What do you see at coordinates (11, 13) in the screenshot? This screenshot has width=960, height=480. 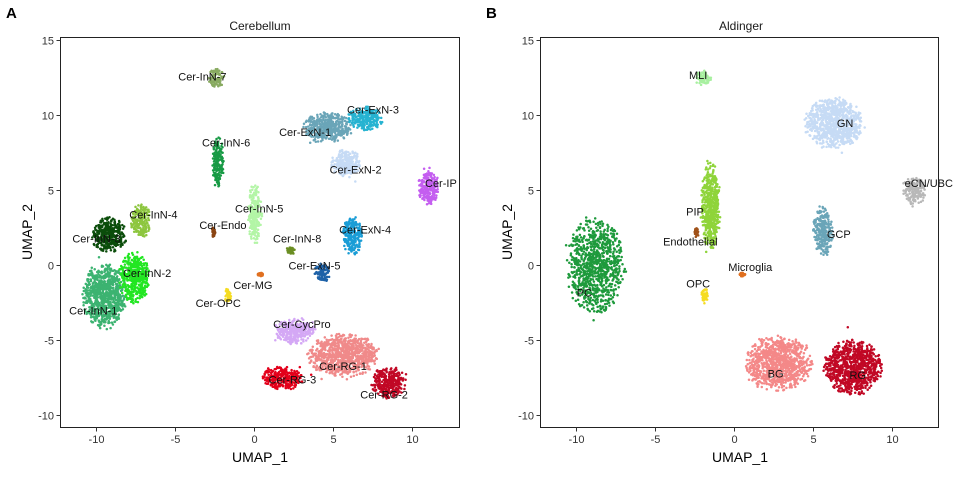 I see `panel-a-letter: A` at bounding box center [11, 13].